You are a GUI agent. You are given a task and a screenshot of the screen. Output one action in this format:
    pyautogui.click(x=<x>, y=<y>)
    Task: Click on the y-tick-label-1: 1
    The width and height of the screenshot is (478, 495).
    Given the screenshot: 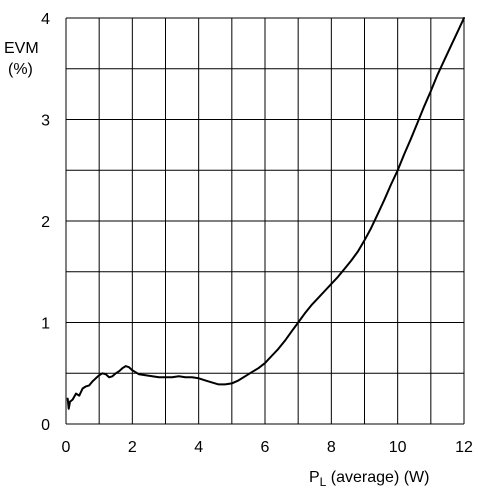 What is the action you would take?
    pyautogui.click(x=45, y=324)
    